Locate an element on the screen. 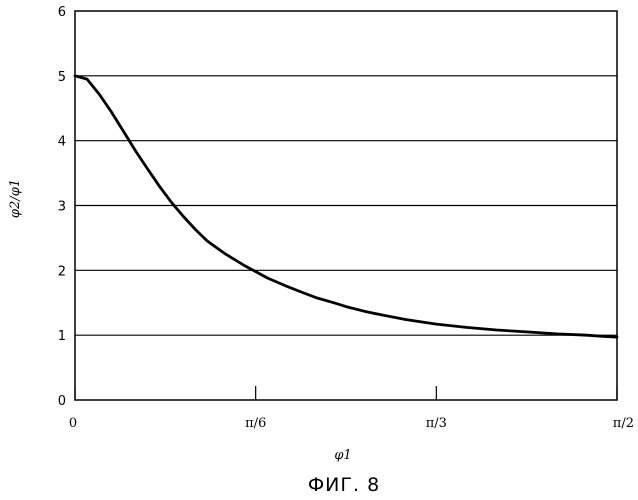  y-tick-label: 1 is located at coordinates (62, 336).